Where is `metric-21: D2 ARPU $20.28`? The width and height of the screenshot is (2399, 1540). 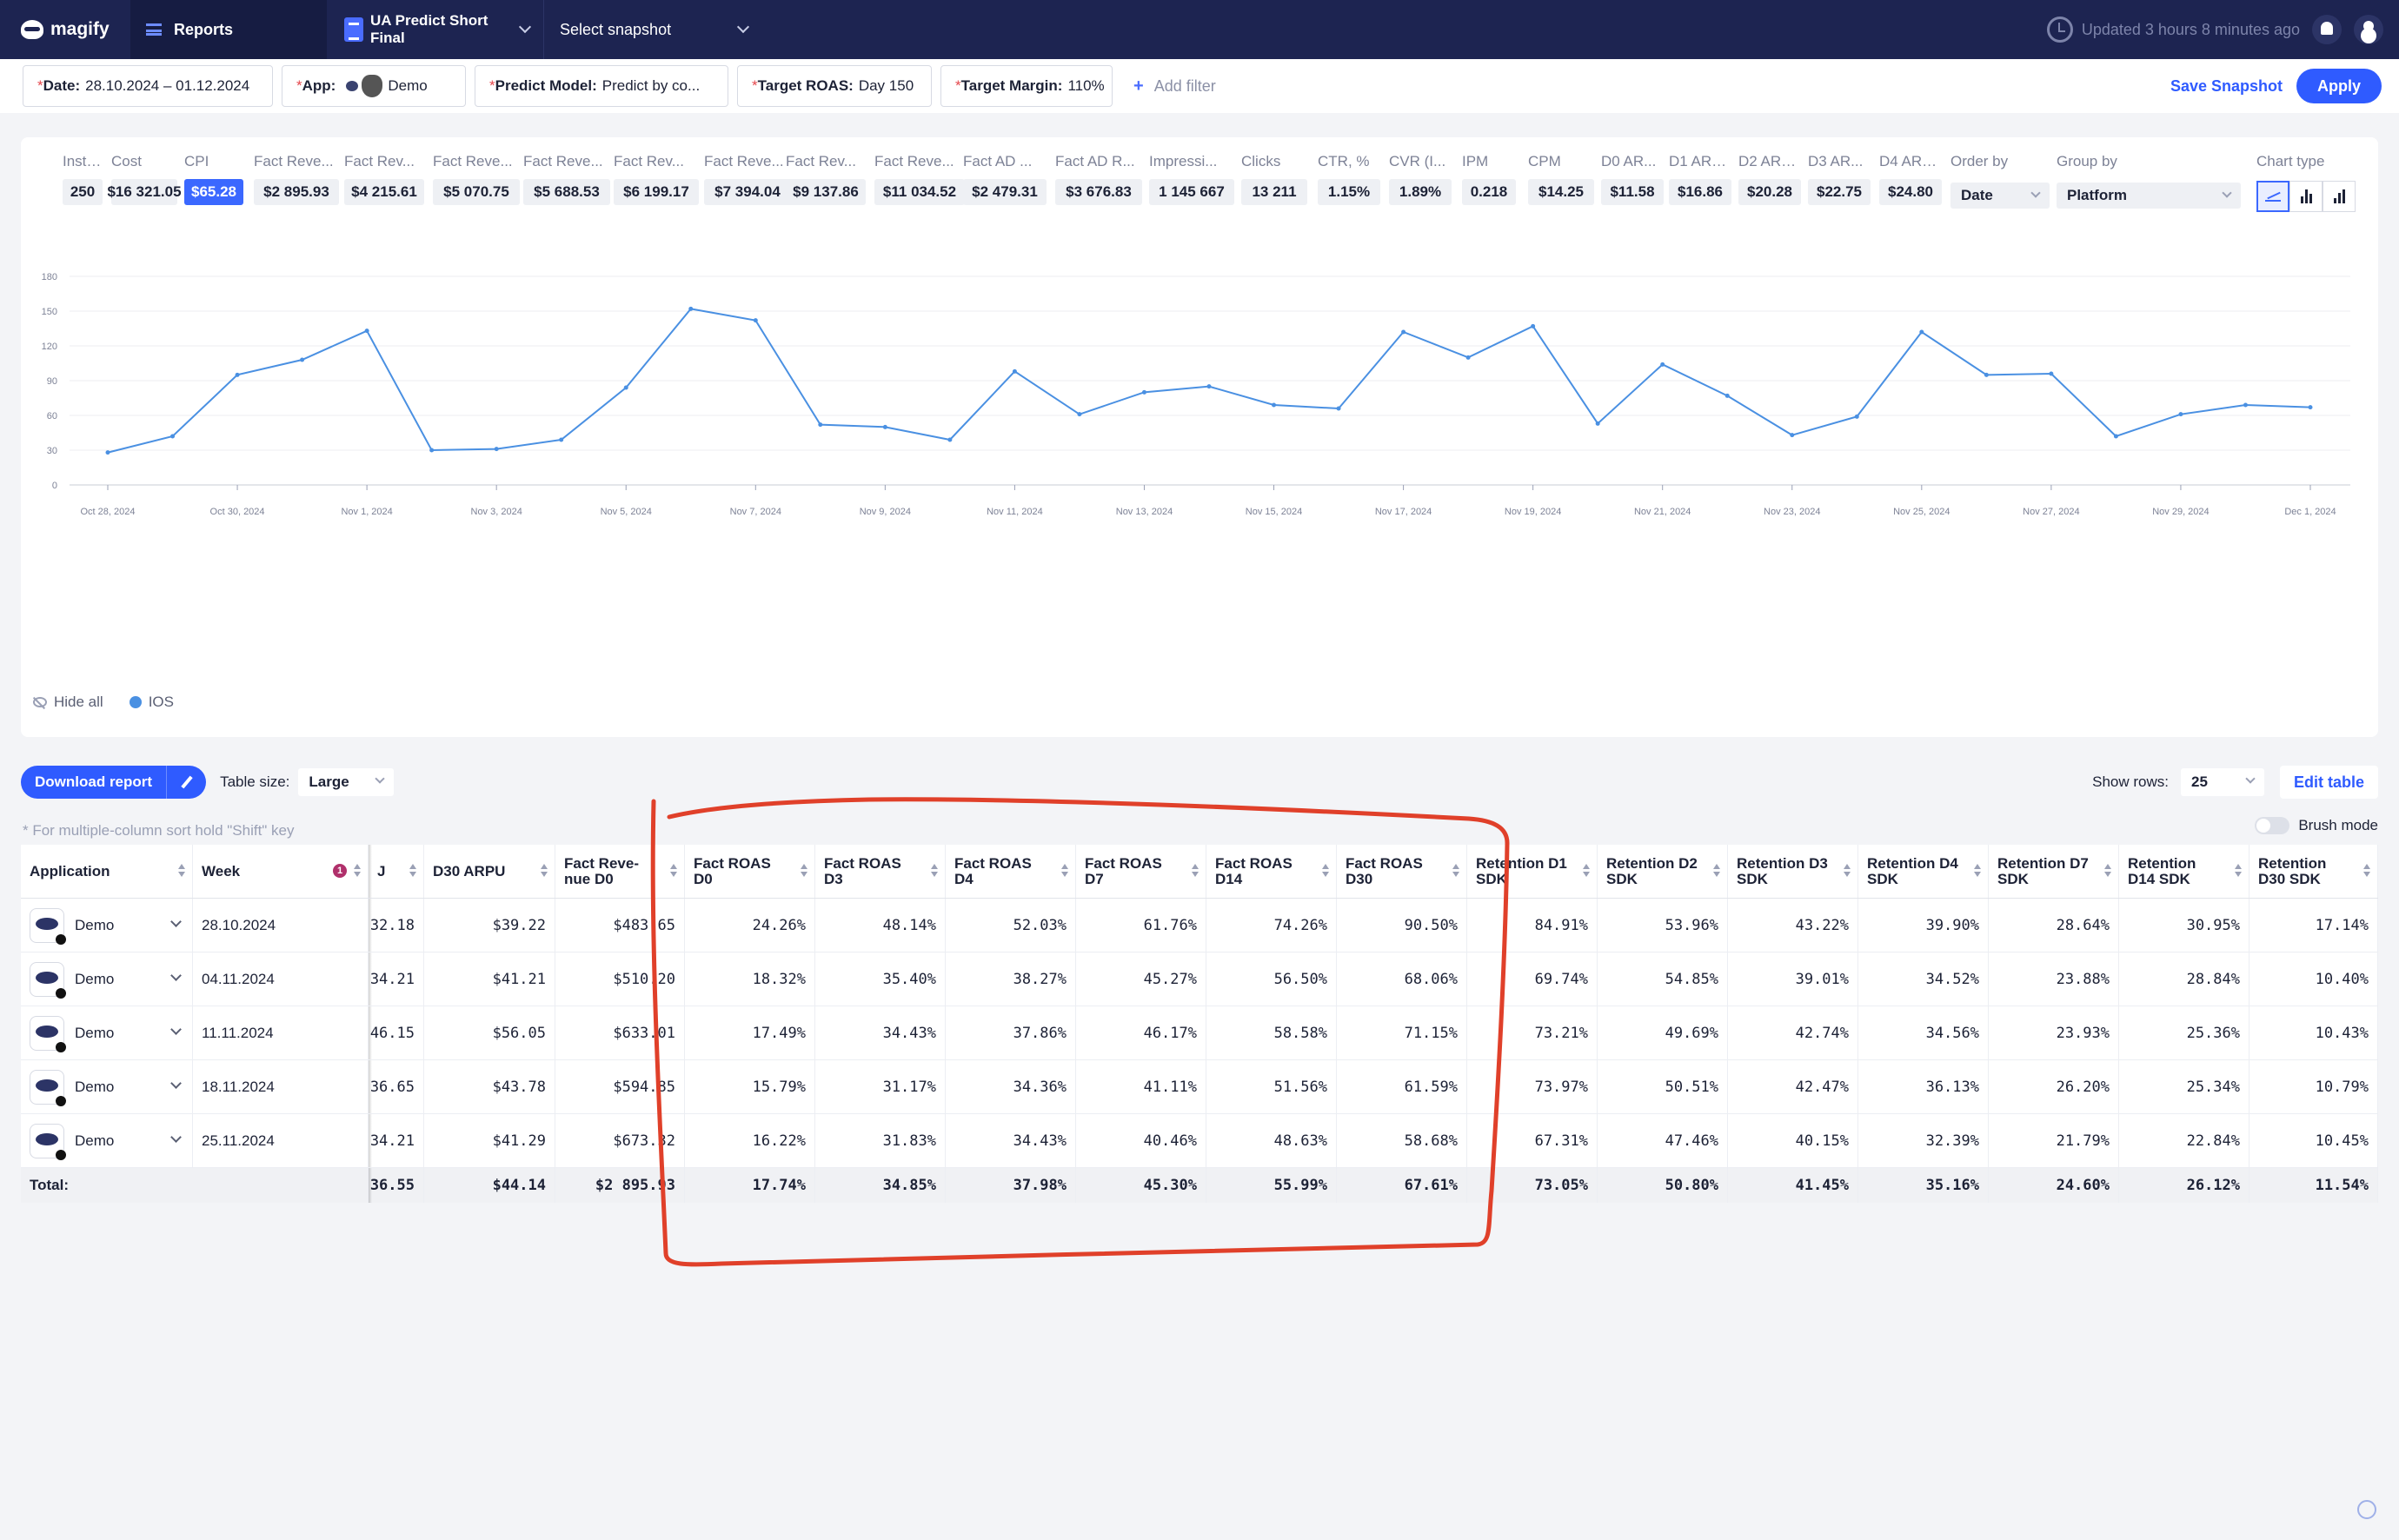
metric-21: D2 ARPU $20.28 is located at coordinates (1769, 179).